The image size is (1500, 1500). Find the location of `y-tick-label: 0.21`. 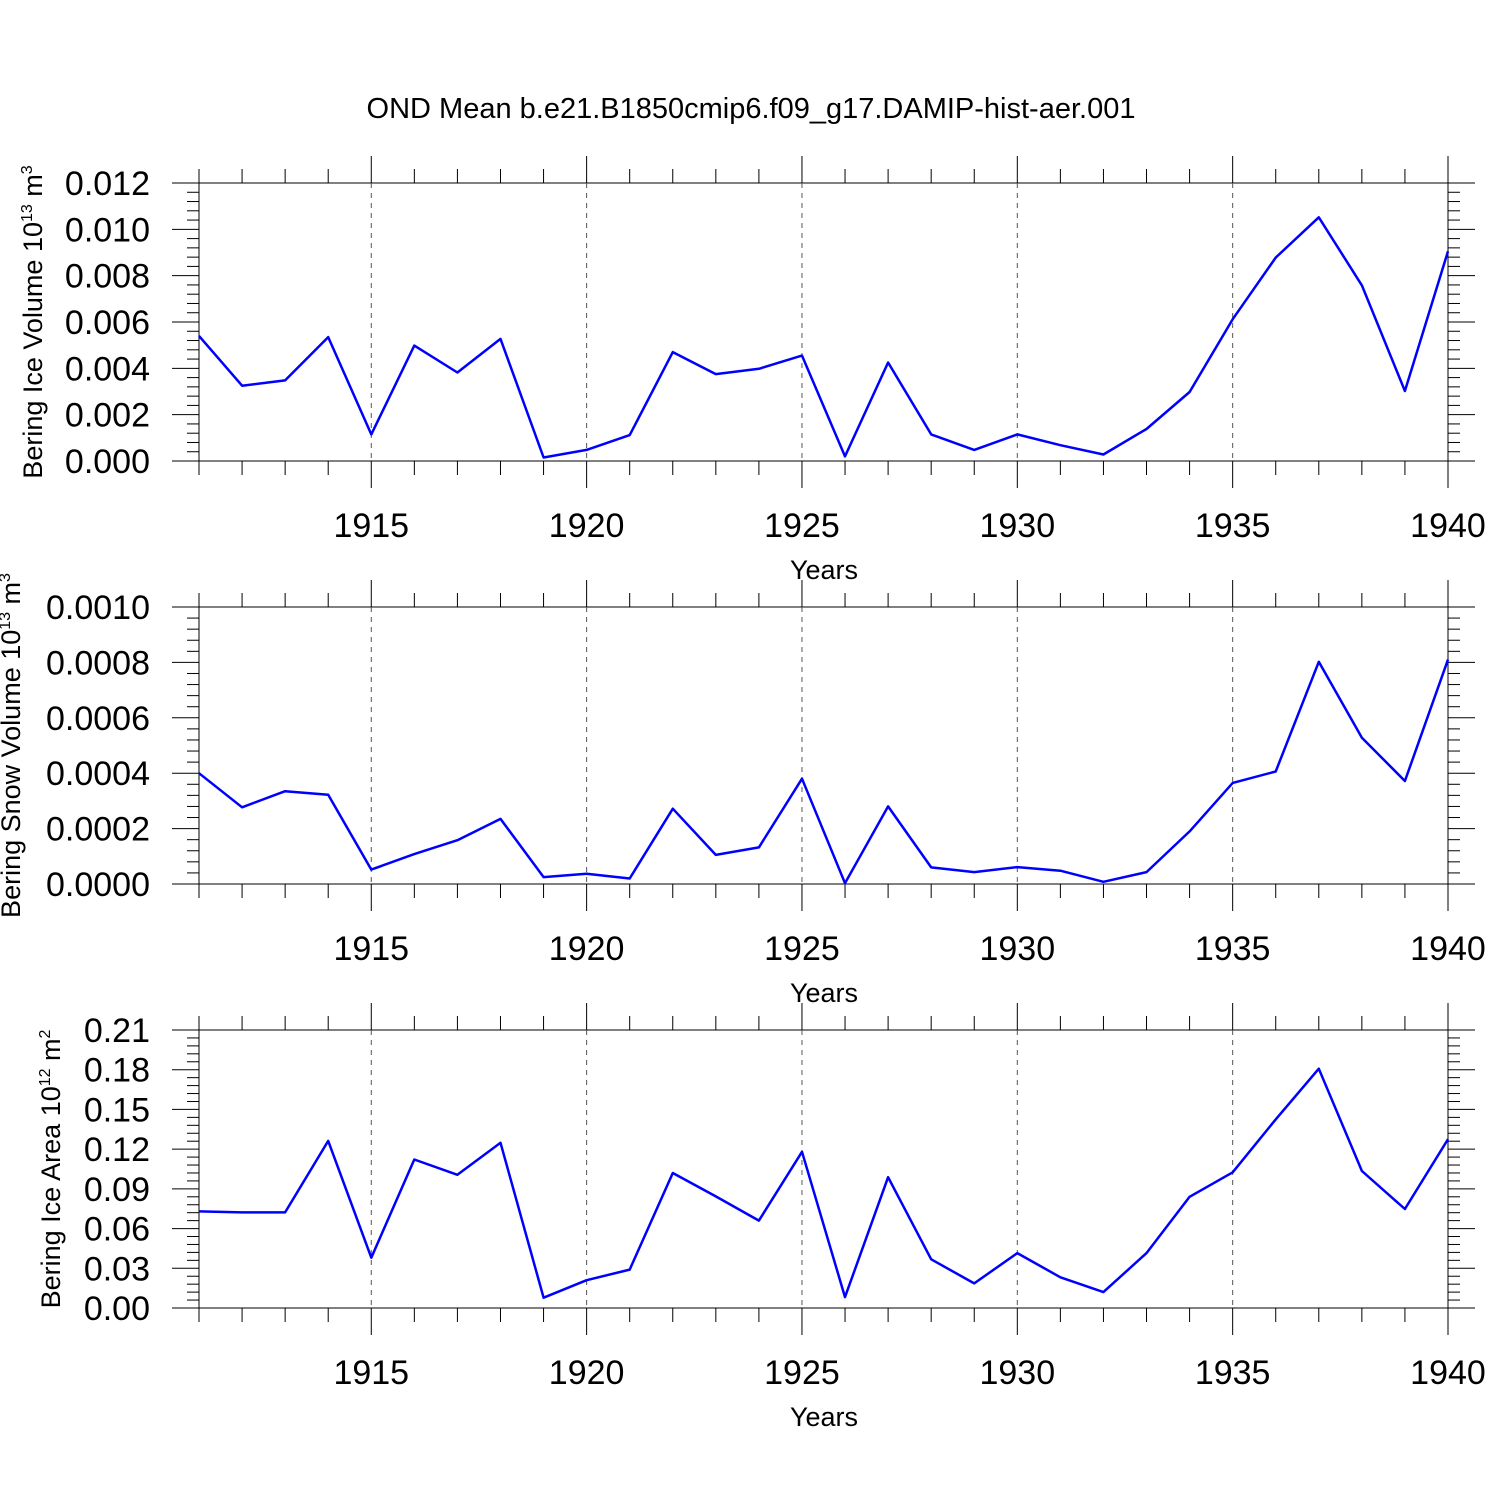

y-tick-label: 0.21 is located at coordinates (117, 1031).